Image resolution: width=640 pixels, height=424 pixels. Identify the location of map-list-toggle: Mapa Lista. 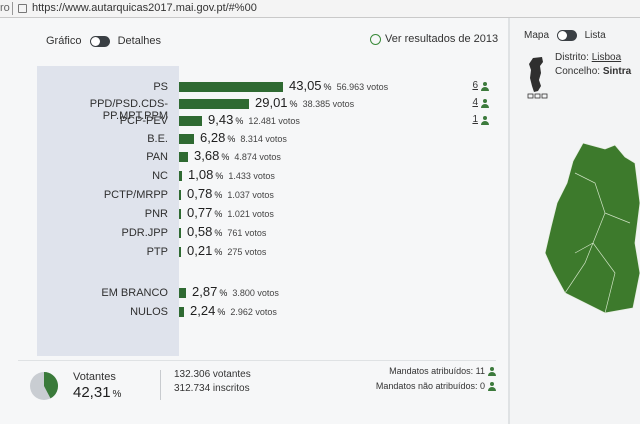
(565, 35).